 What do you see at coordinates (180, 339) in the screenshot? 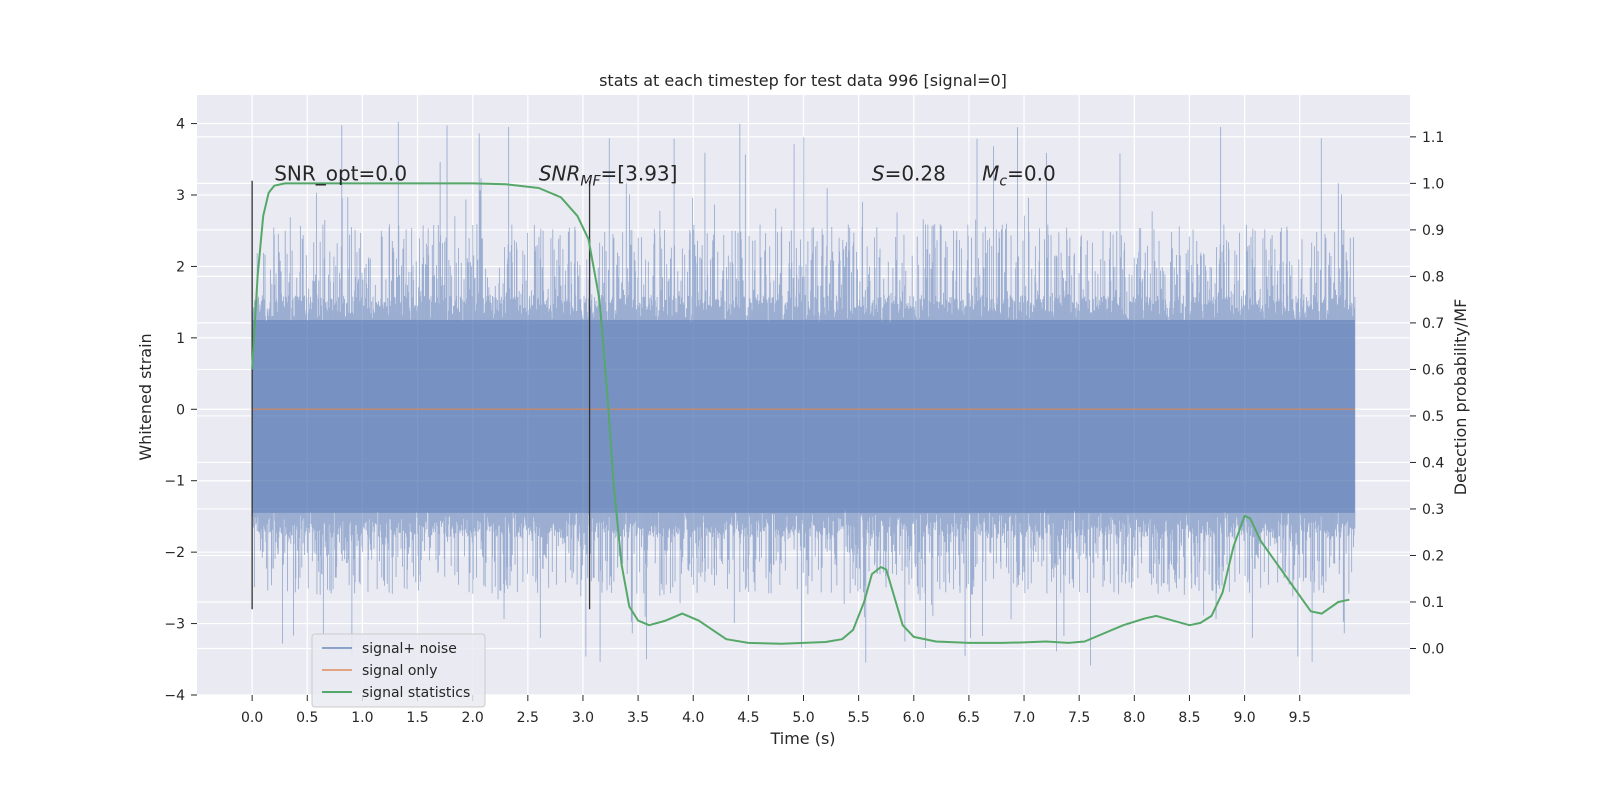
I see `y-tick-label: 1` at bounding box center [180, 339].